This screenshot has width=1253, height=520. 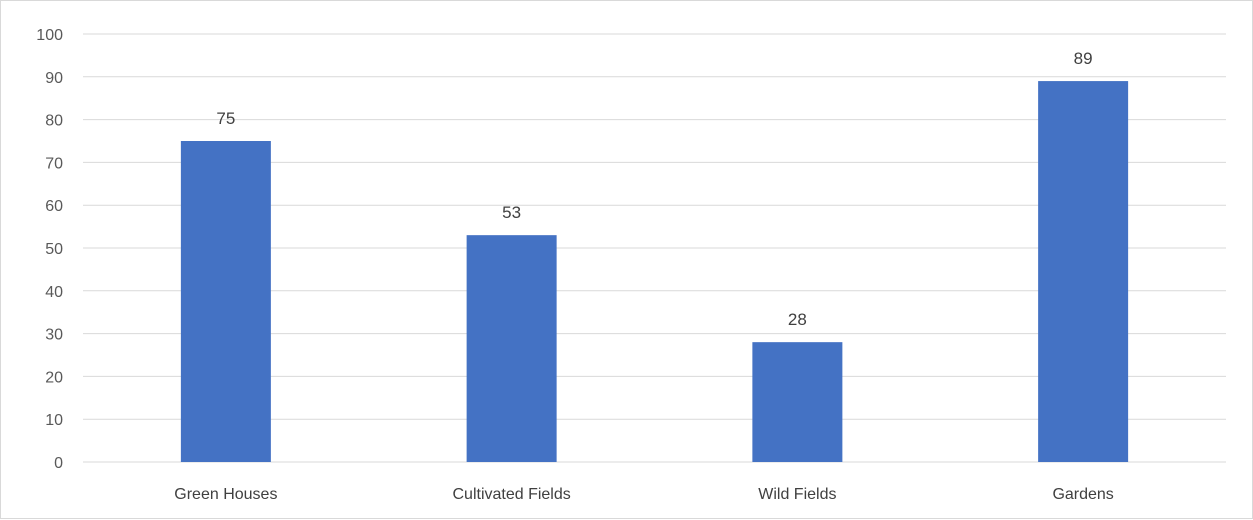 What do you see at coordinates (54, 78) in the screenshot?
I see `y-tick-label: 90` at bounding box center [54, 78].